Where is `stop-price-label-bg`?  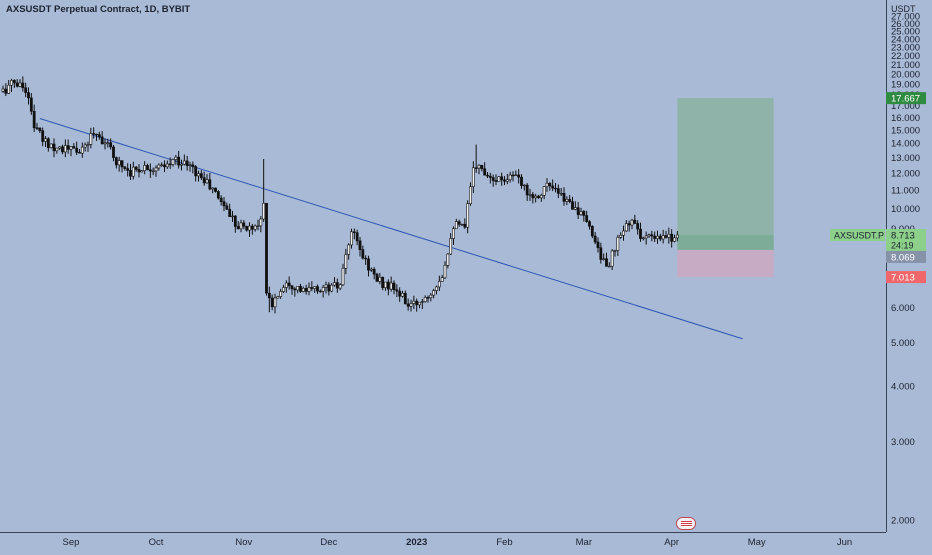 stop-price-label-bg is located at coordinates (906, 277).